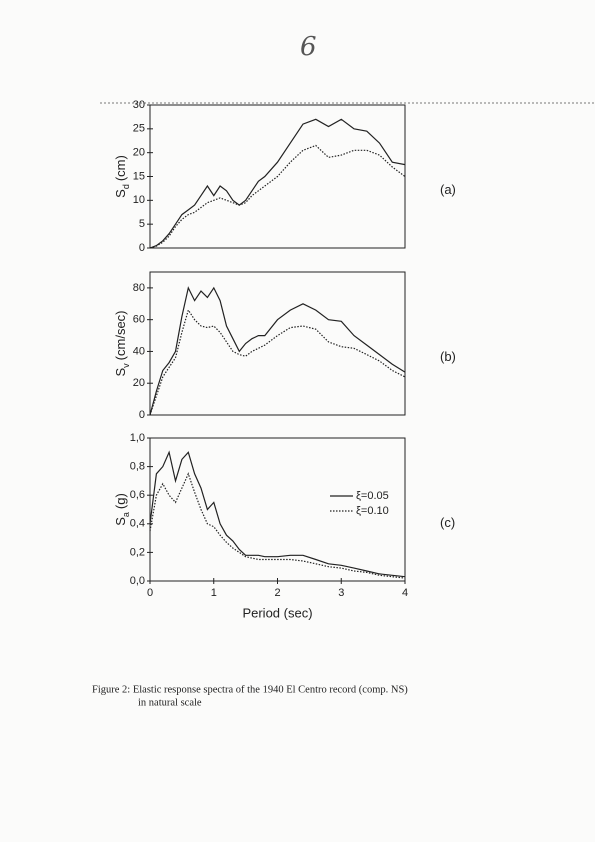 This screenshot has height=842, width=595. What do you see at coordinates (137, 495) in the screenshot?
I see `y-tick-label: 0,6` at bounding box center [137, 495].